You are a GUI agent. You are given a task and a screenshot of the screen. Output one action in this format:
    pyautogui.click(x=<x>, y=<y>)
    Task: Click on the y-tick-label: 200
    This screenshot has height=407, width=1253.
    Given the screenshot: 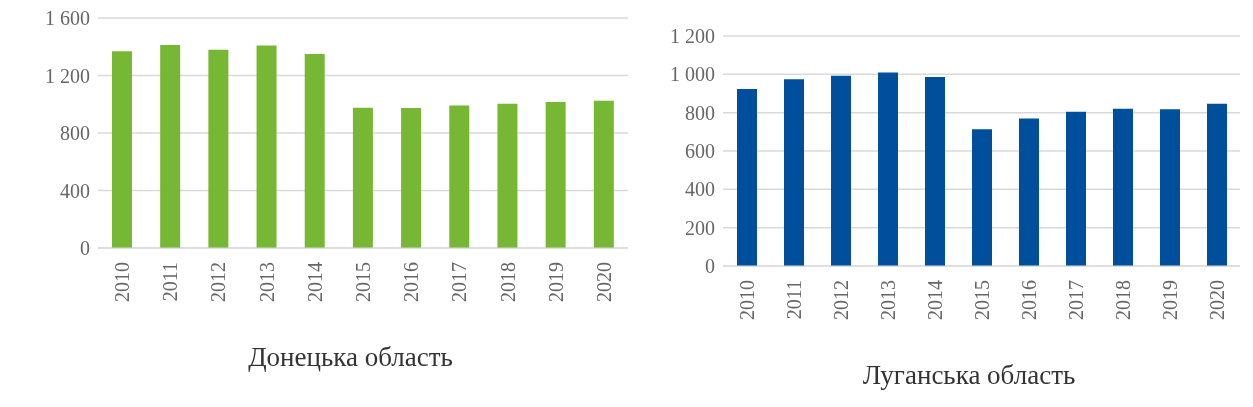 What is the action you would take?
    pyautogui.click(x=700, y=227)
    